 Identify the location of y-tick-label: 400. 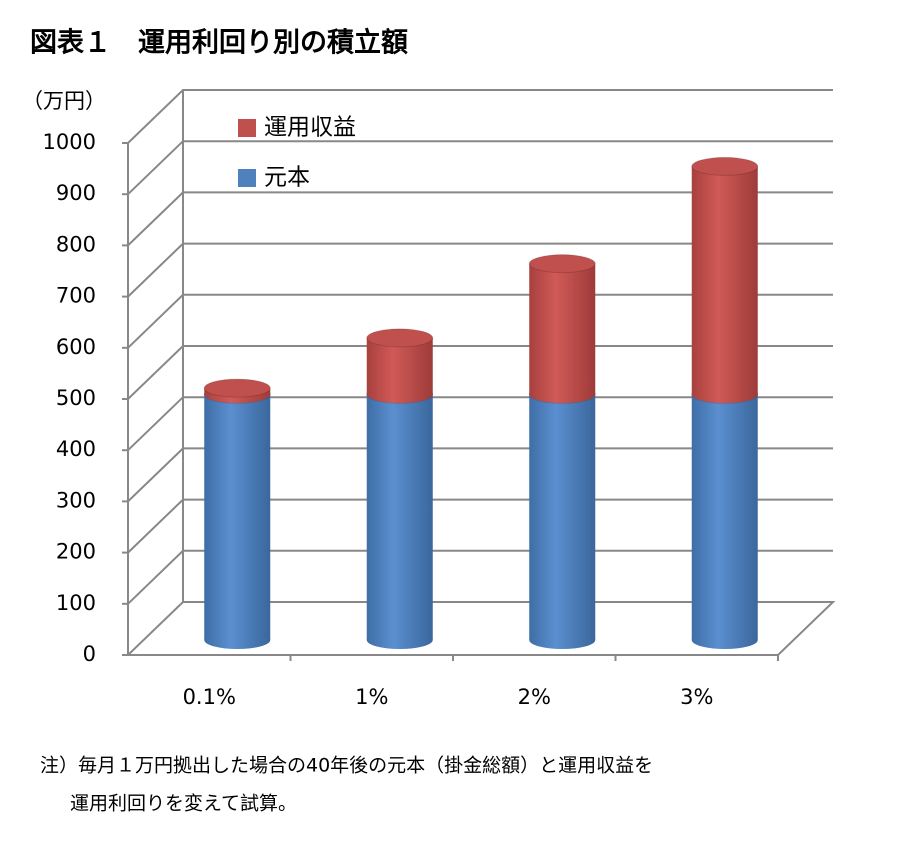
(76, 449).